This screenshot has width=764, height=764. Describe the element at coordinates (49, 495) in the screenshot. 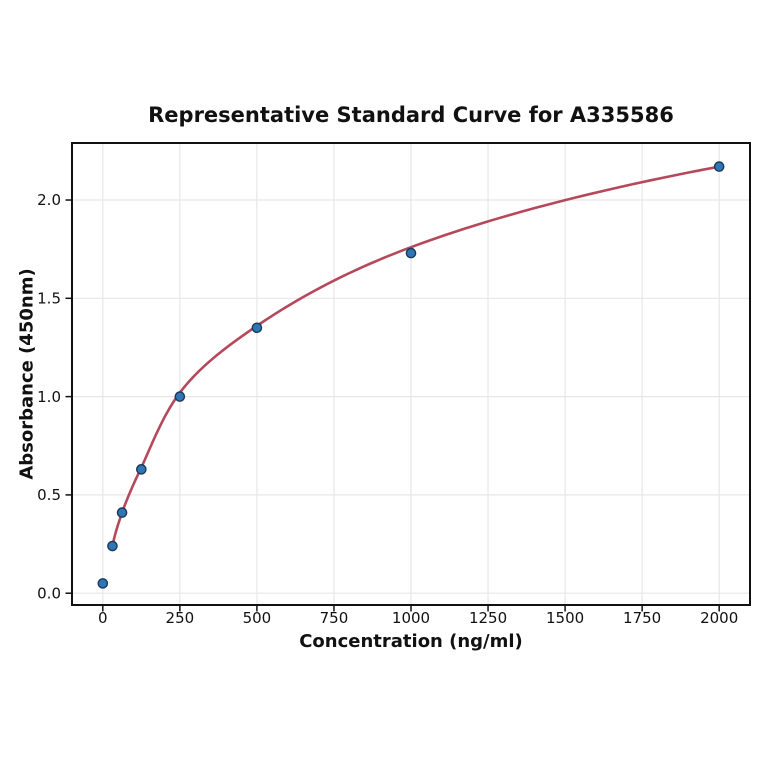

I see `y-tick-label: 0.5` at that location.